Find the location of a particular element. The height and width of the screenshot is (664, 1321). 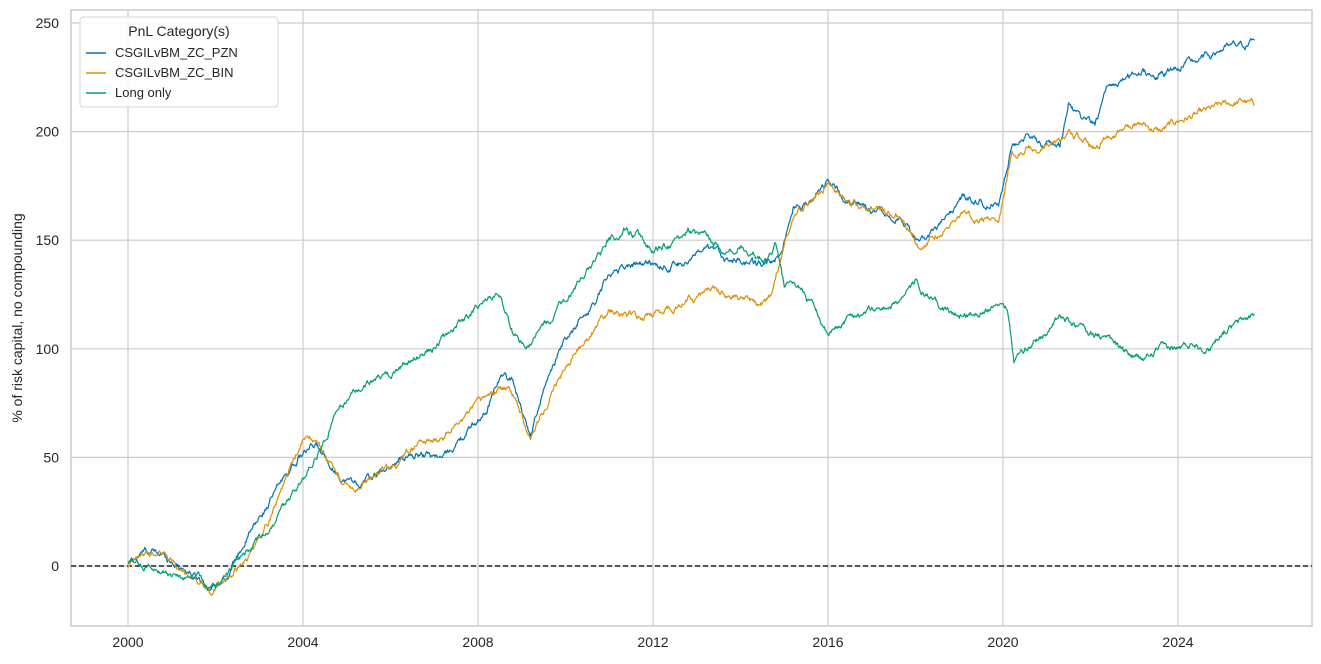

legend-label: Long only is located at coordinates (143, 92).